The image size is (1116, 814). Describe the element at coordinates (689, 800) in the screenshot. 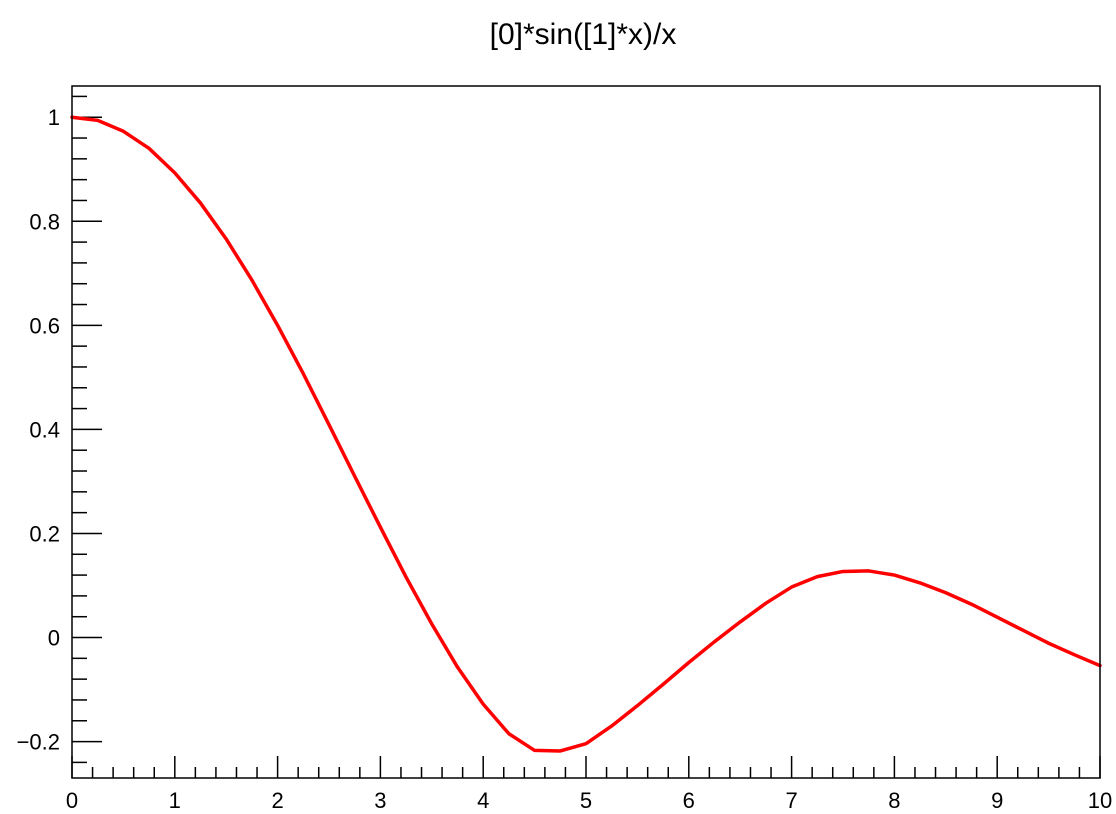

I see `x-tick-label: 6` at that location.